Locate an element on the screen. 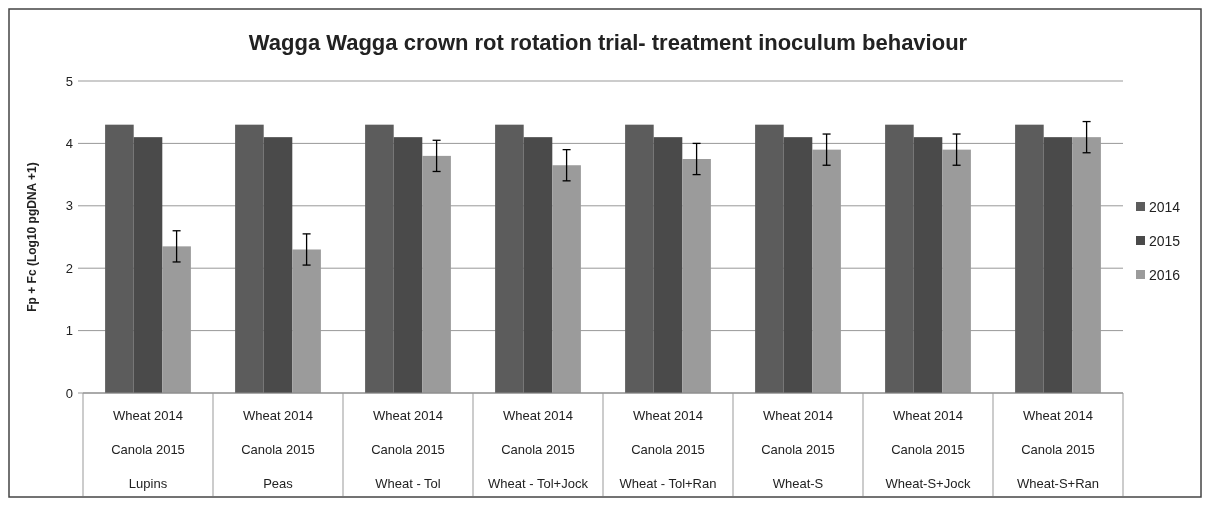  legend-label: 2015 is located at coordinates (1165, 240).